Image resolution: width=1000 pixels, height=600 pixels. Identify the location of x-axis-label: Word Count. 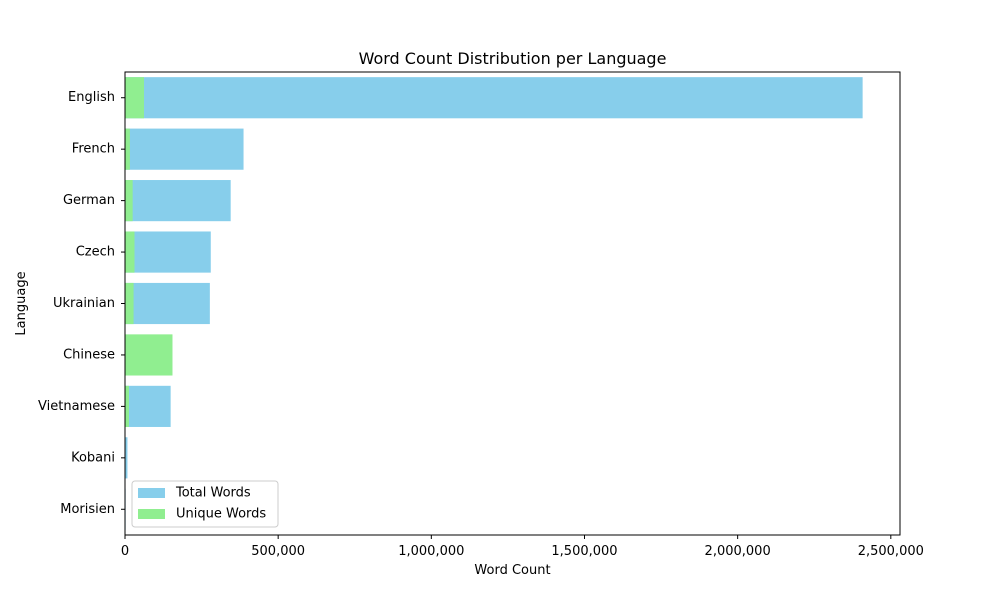
(512, 570).